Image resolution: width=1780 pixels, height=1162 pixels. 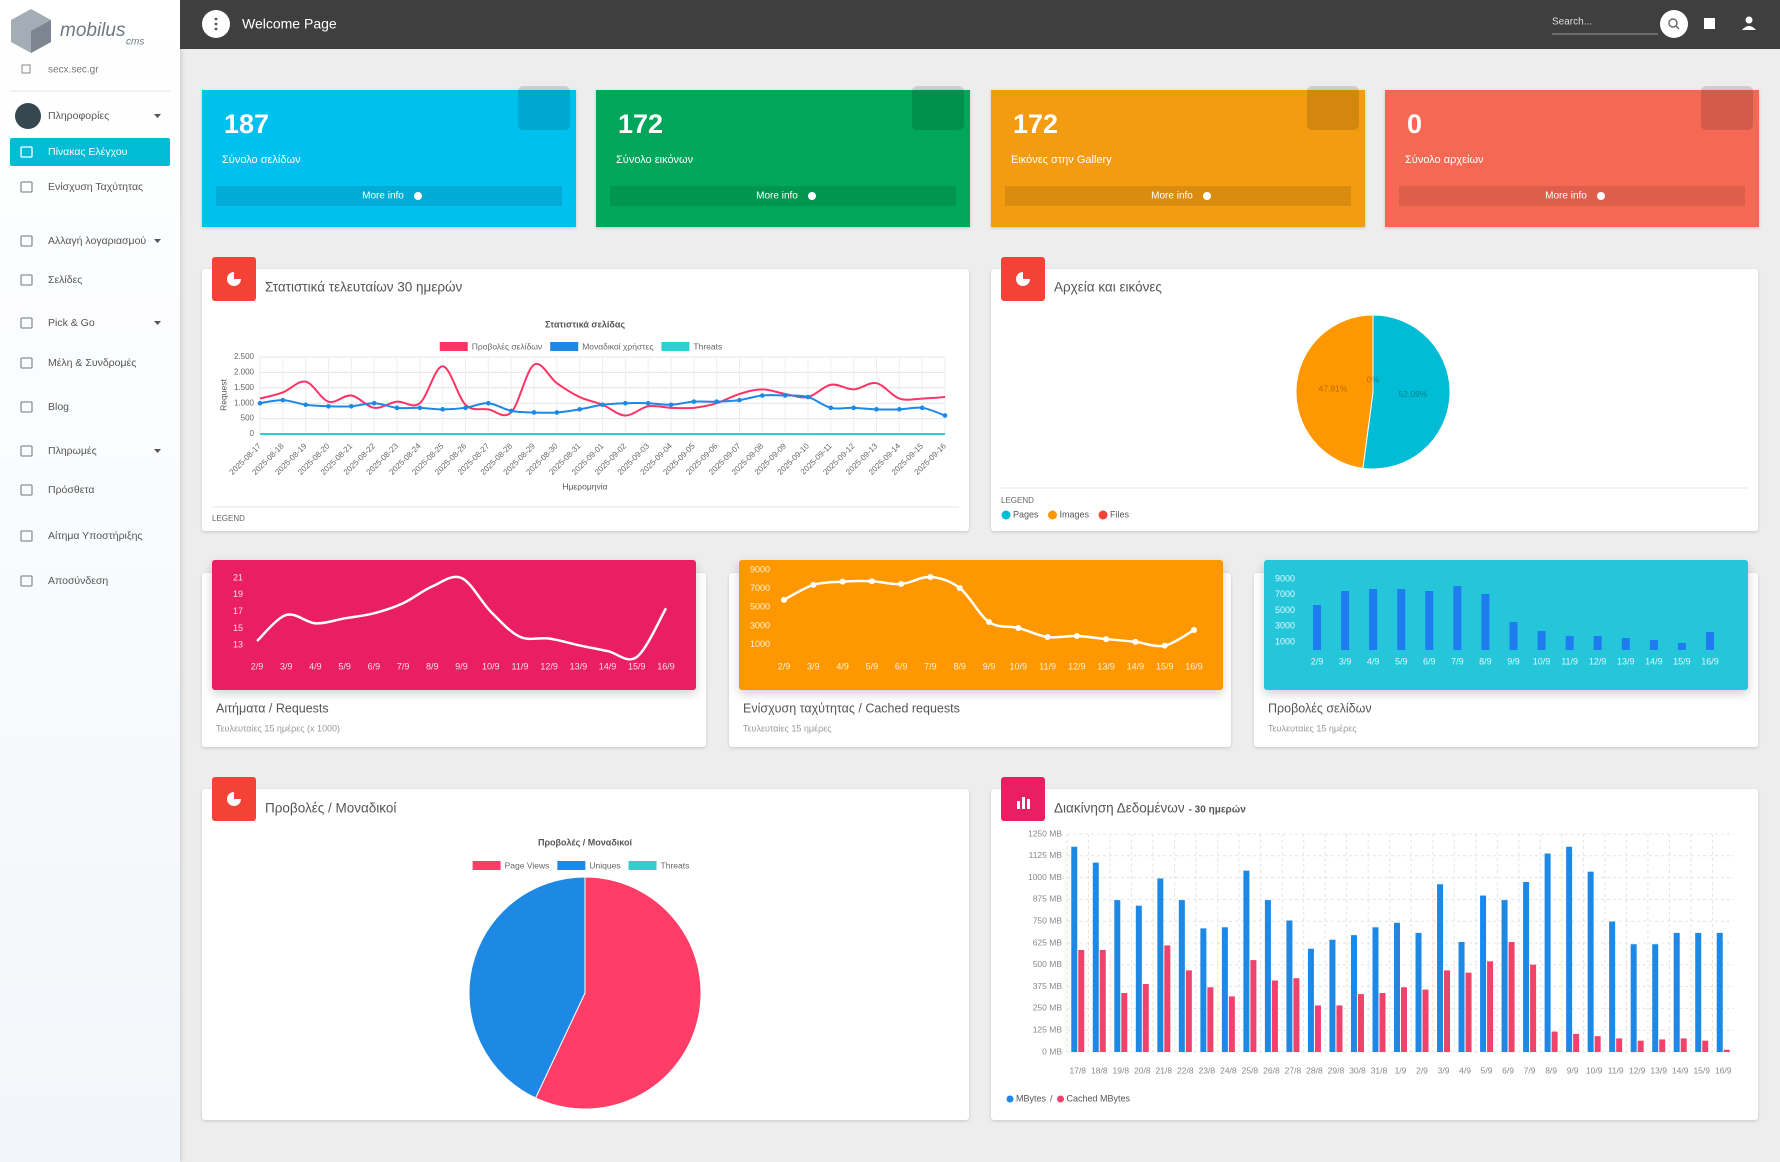 What do you see at coordinates (760, 625) in the screenshot?
I see `y-tick-label: 3000` at bounding box center [760, 625].